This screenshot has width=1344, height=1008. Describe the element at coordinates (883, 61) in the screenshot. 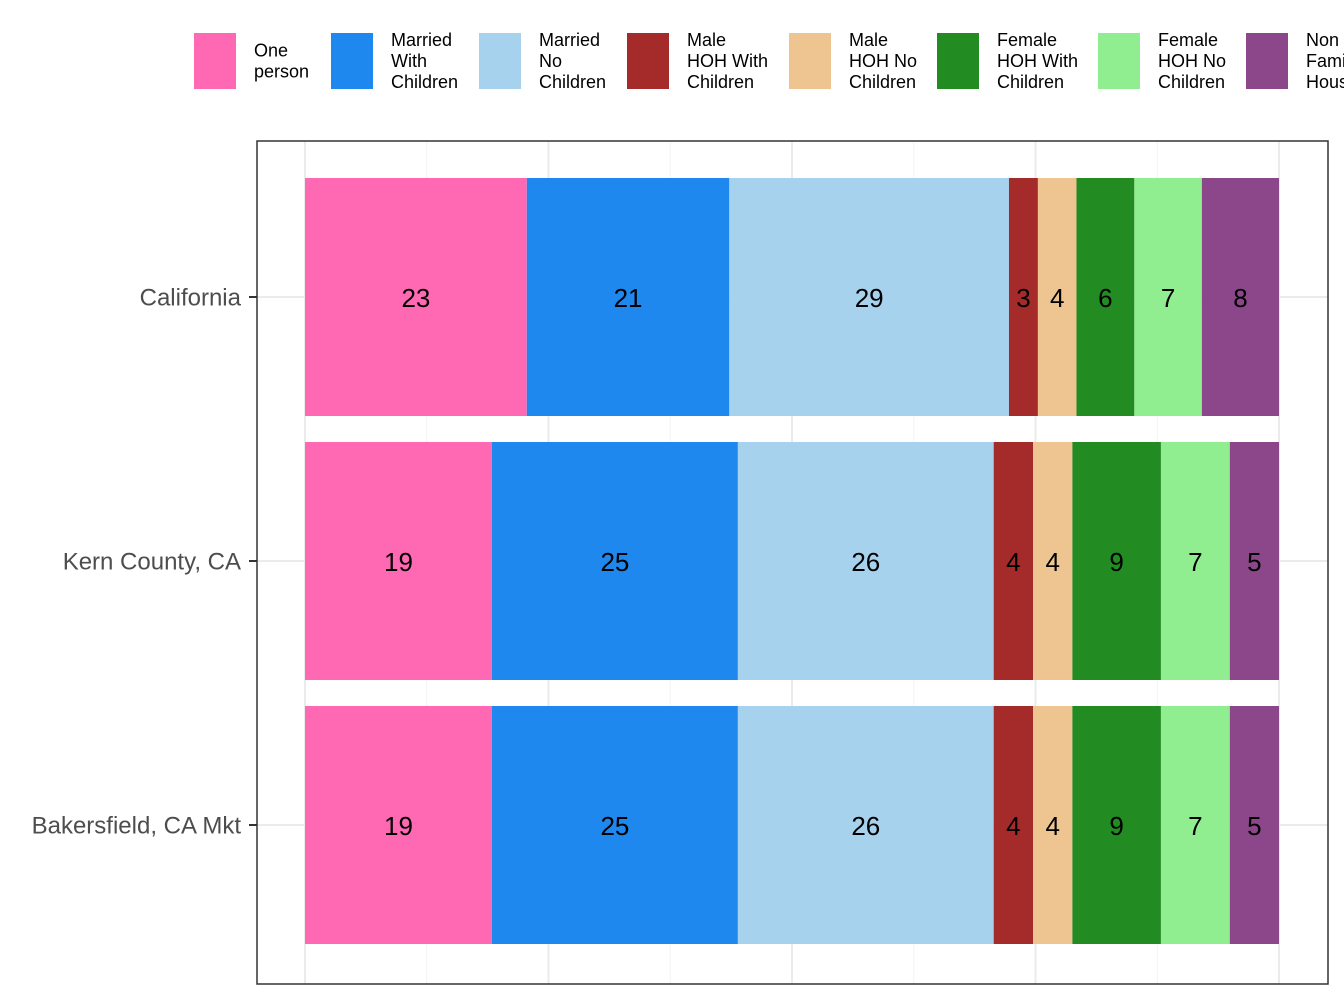

I see `legend-label: Male HOH No Children` at that location.